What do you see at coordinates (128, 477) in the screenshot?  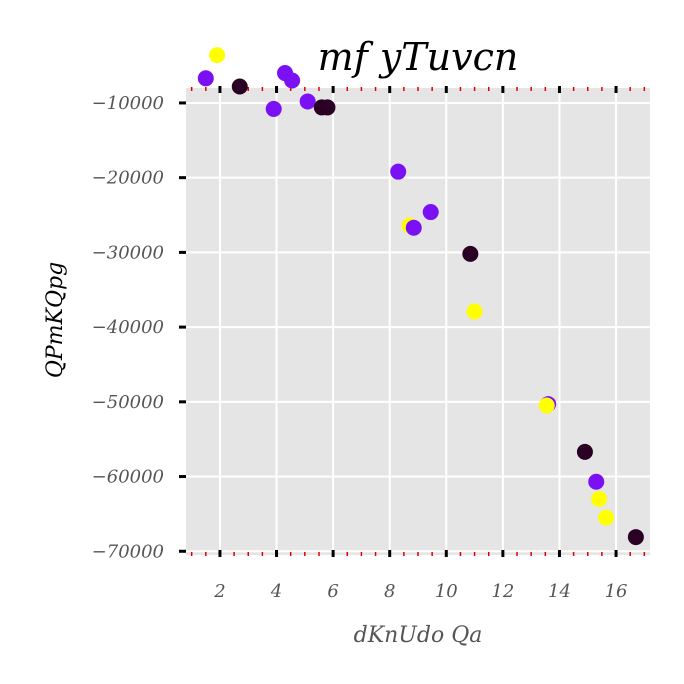 I see `y-tick-label: −60000` at bounding box center [128, 477].